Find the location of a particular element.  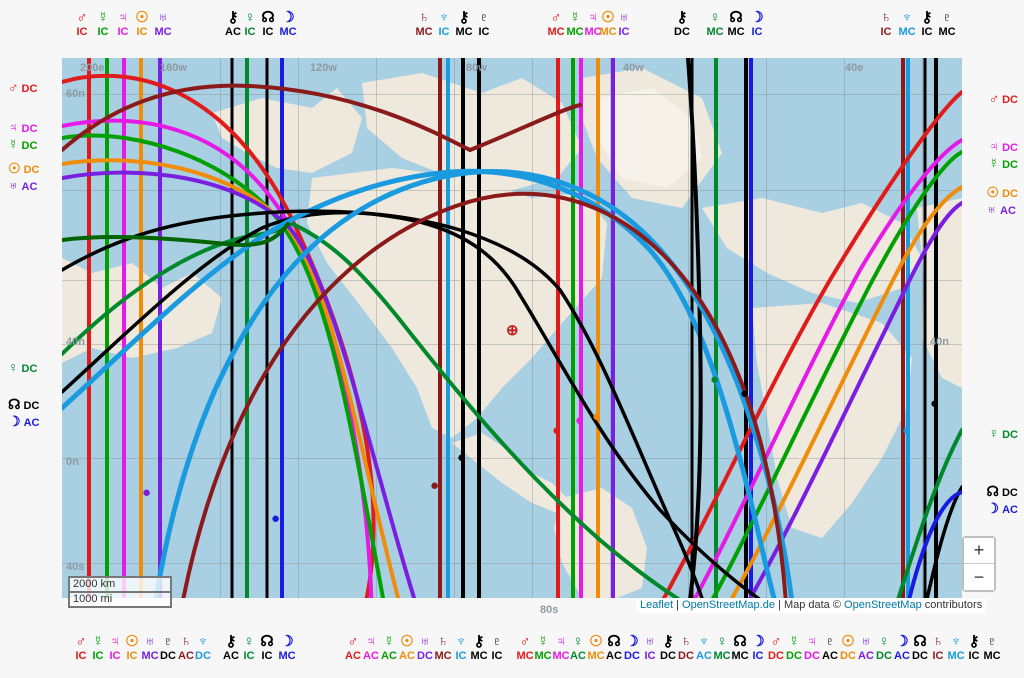

node-parans-point: ● is located at coordinates (745, 393).